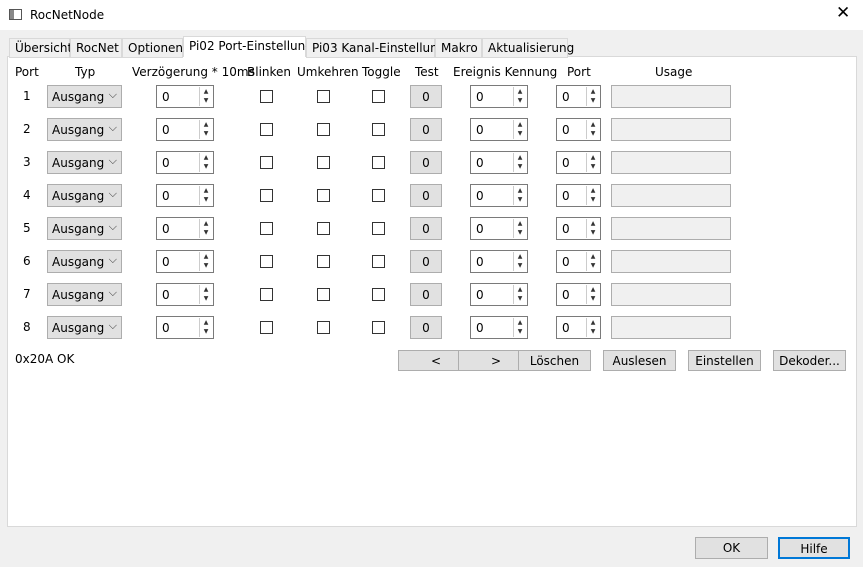 Image resolution: width=863 pixels, height=567 pixels. What do you see at coordinates (375, 48) in the screenshot?
I see `tab: Pi03 Kanal-Einstellung` at bounding box center [375, 48].